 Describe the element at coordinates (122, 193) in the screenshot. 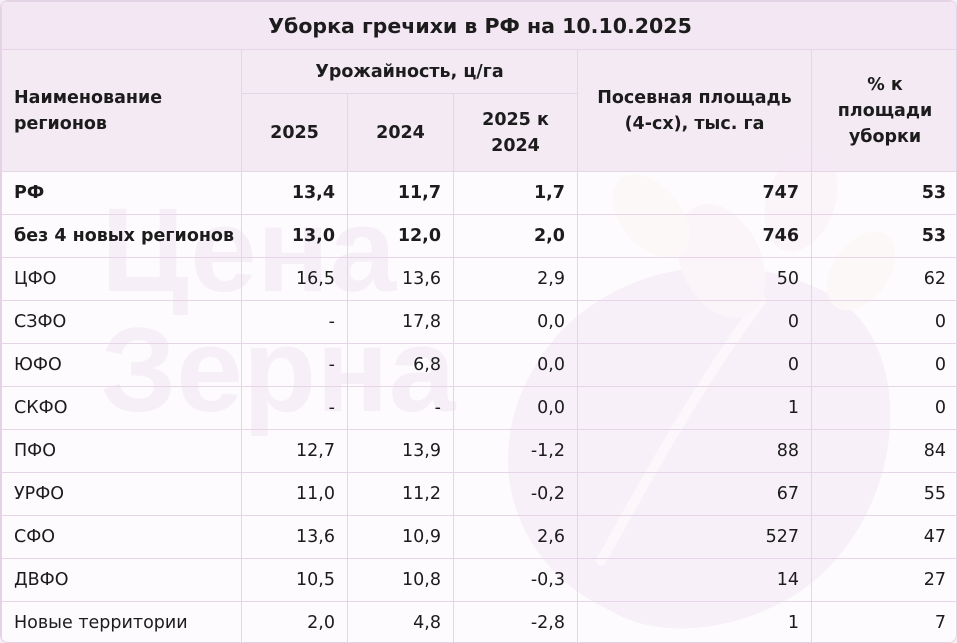

I see `cell-region: РФ` at that location.